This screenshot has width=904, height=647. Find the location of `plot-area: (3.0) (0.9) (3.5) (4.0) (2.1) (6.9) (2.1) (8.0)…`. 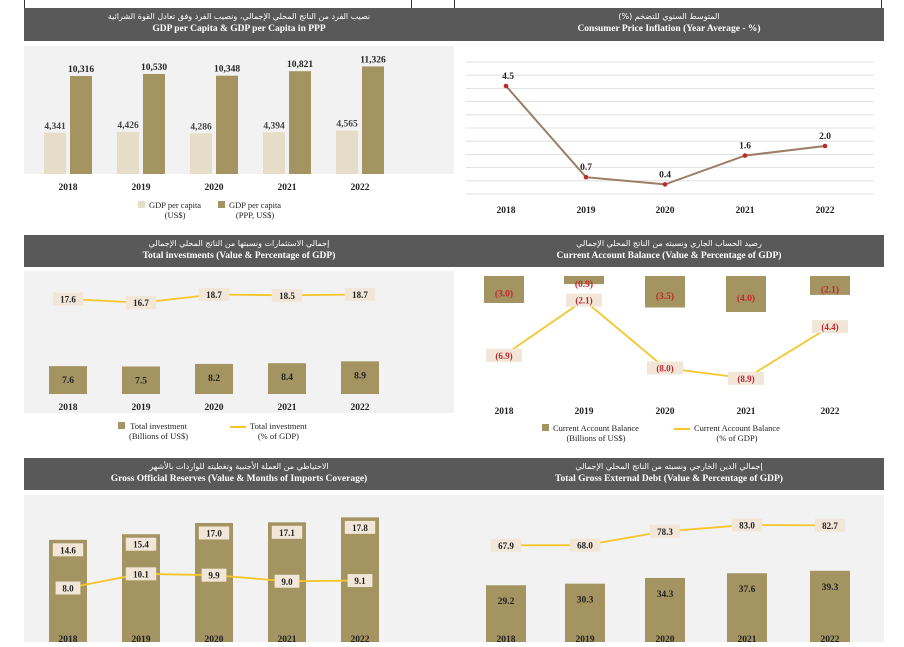

plot-area: (3.0) (0.9) (3.5) (4.0) (2.1) (6.9) (2.1) (8.0)… is located at coordinates (669, 346).